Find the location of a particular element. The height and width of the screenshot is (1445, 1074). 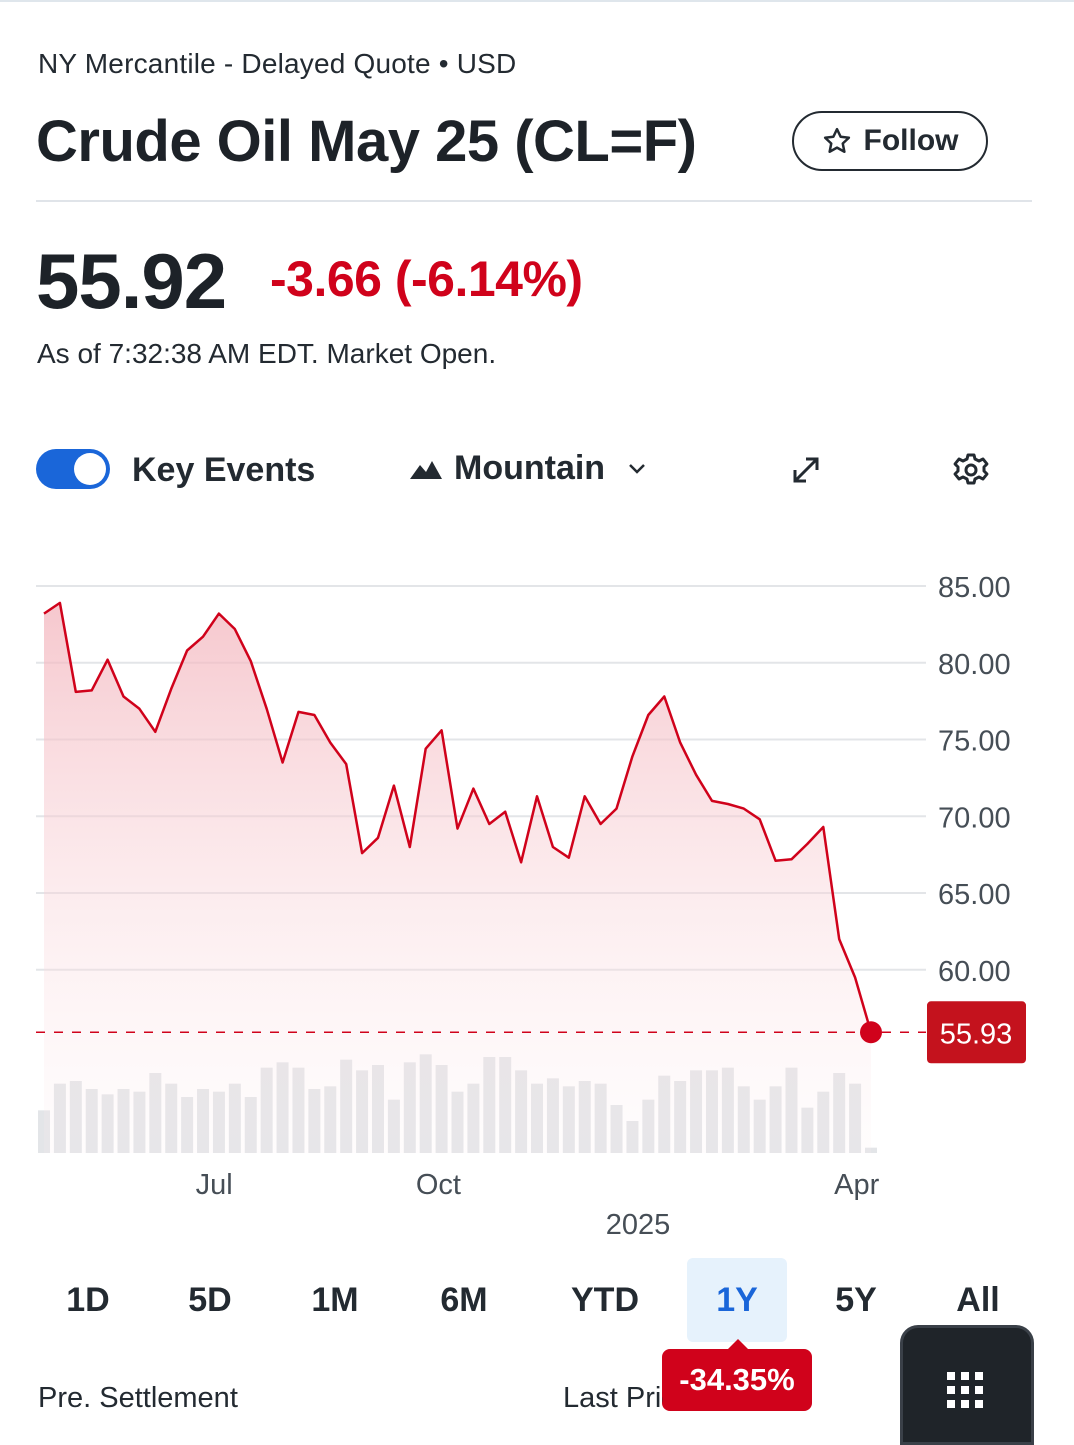

grid-icon is located at coordinates (965, 1390).